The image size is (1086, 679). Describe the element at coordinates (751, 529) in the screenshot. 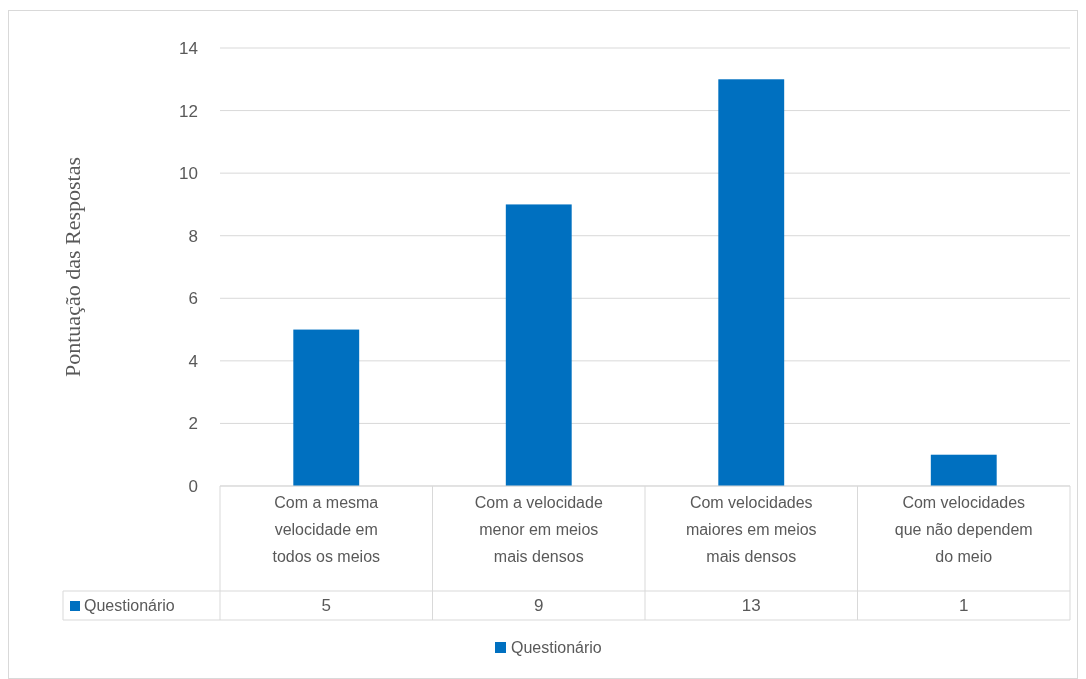

I see `x-tick-label: Com velocidades maiores em meios mais densos` at that location.